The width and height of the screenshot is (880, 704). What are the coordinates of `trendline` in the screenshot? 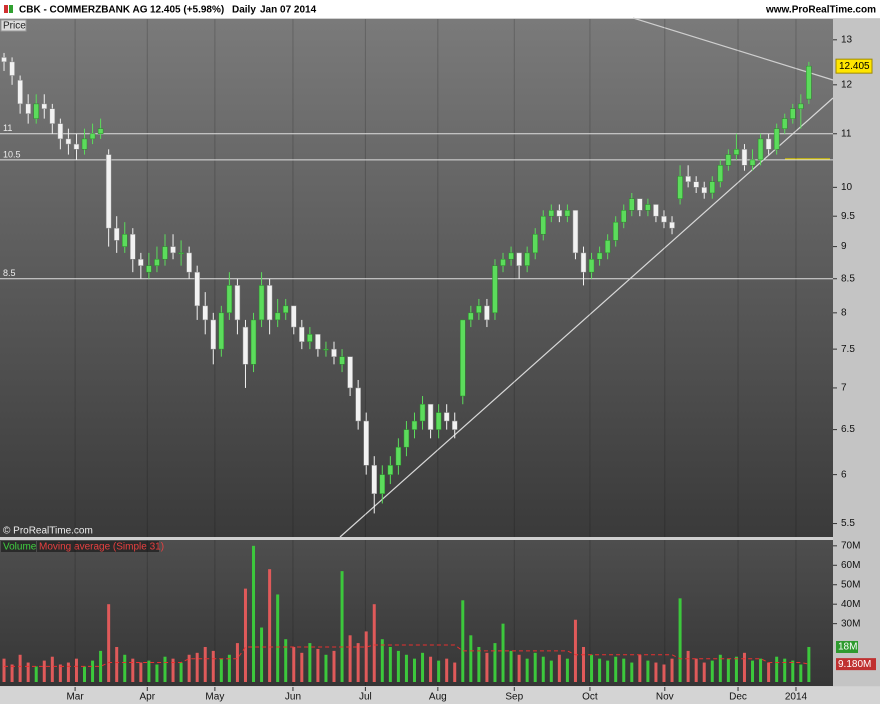 It's located at (733, 49).